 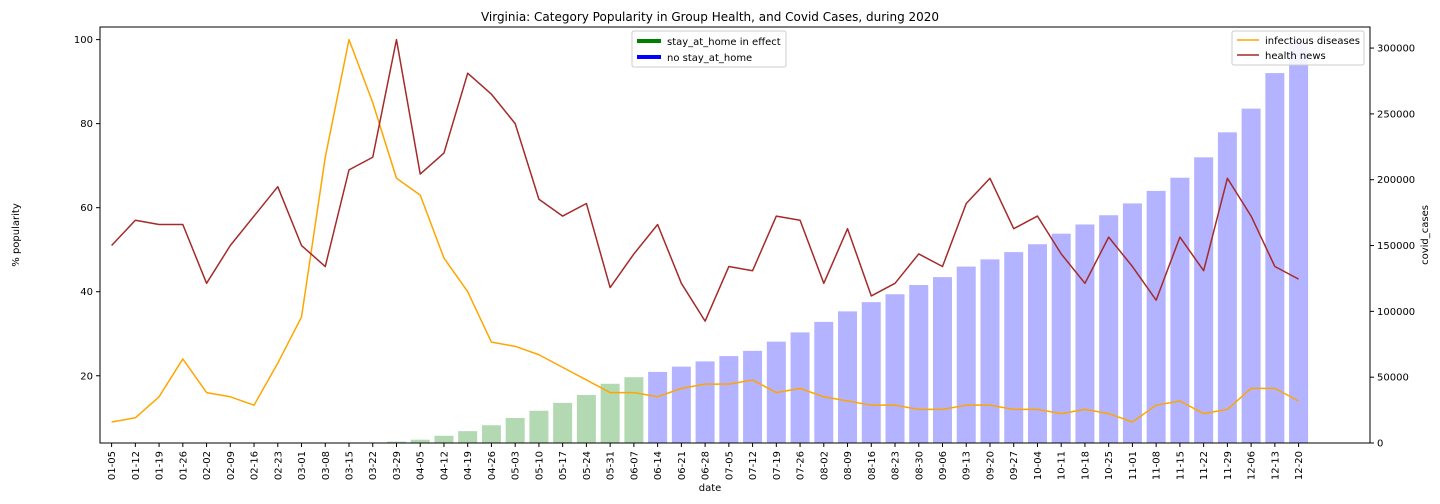 What do you see at coordinates (824, 465) in the screenshot?
I see `x-tick-label: 08-02` at bounding box center [824, 465].